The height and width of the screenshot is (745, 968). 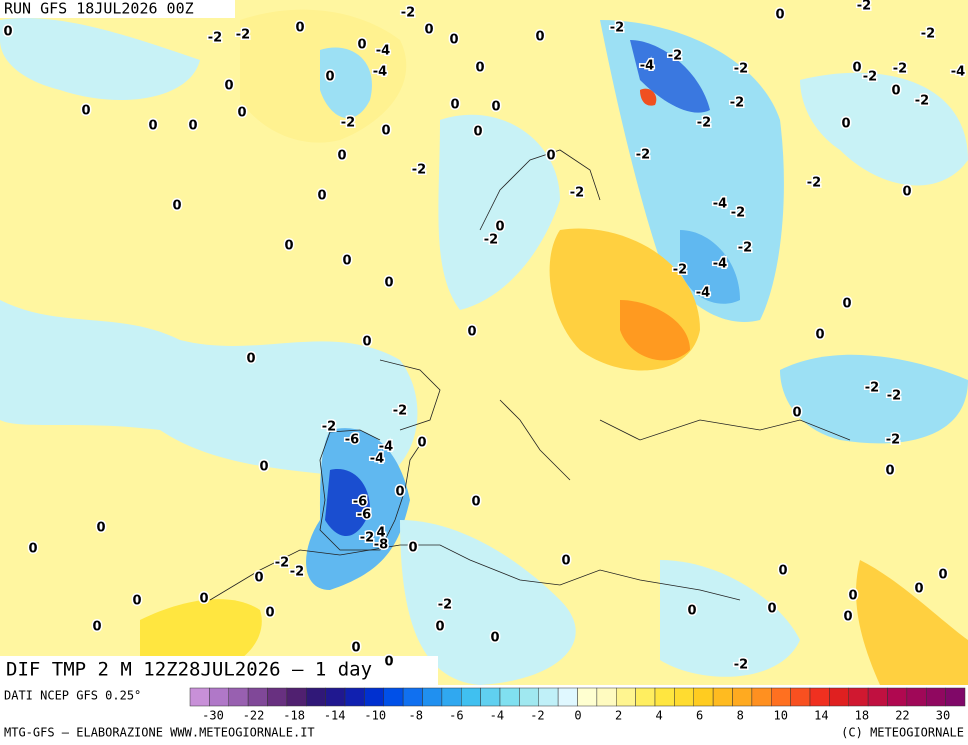 I want to click on legend-label: -10, so click(x=375, y=716).